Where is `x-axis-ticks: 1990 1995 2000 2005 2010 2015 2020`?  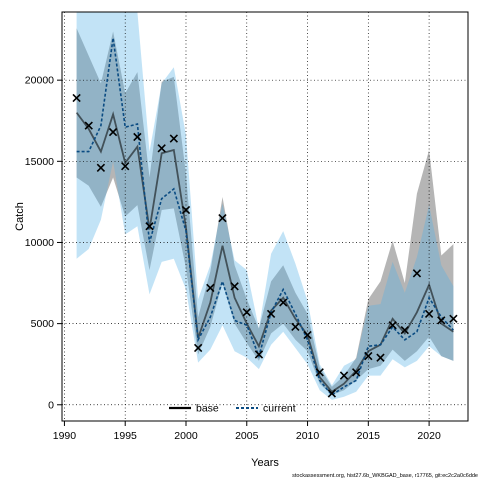 x-axis-ticks: 1990 1995 2000 2005 2010 2015 2020 is located at coordinates (247, 431).